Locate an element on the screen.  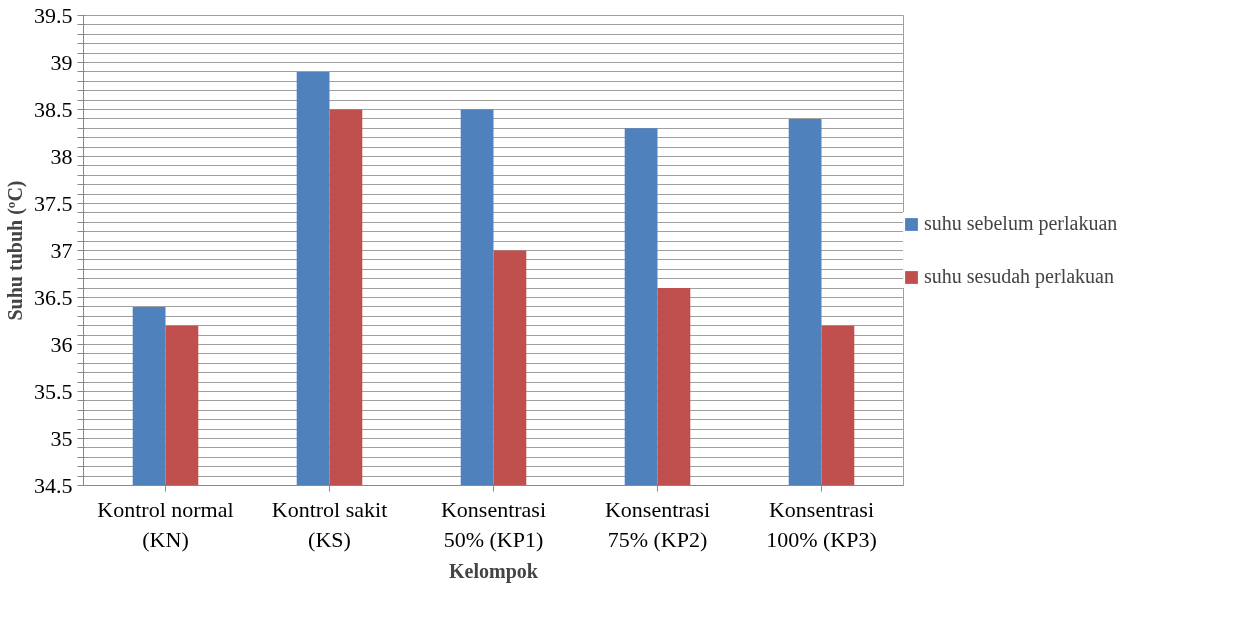
legend-label: suhu sebelum perlakuan is located at coordinates (1021, 223).